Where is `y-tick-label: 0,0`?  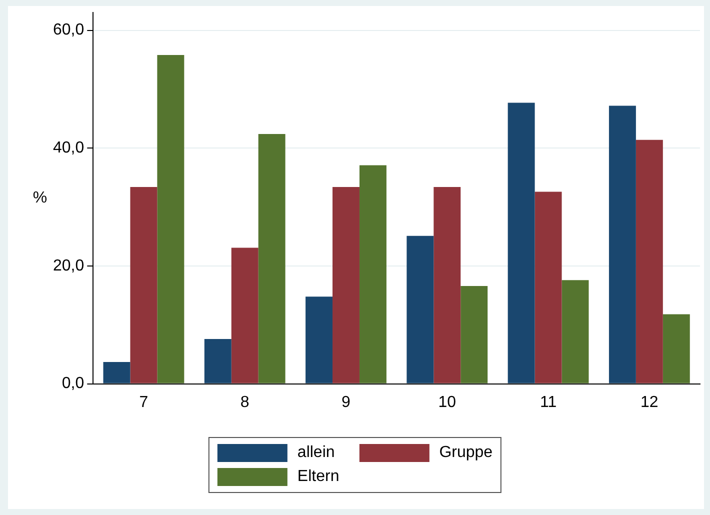
y-tick-label: 0,0 is located at coordinates (73, 383).